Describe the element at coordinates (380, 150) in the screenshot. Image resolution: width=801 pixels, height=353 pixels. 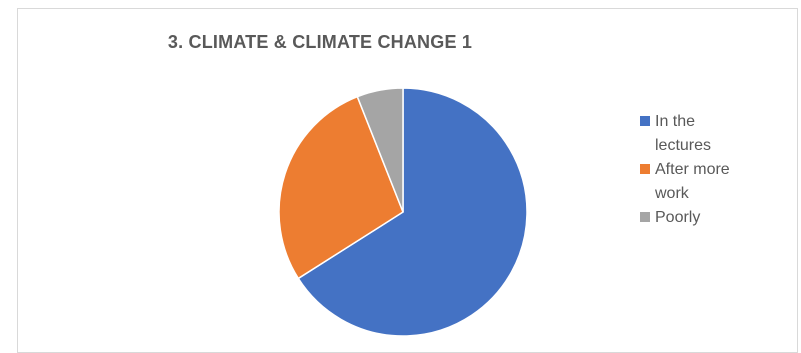
I see `pie-slice-poorly` at that location.